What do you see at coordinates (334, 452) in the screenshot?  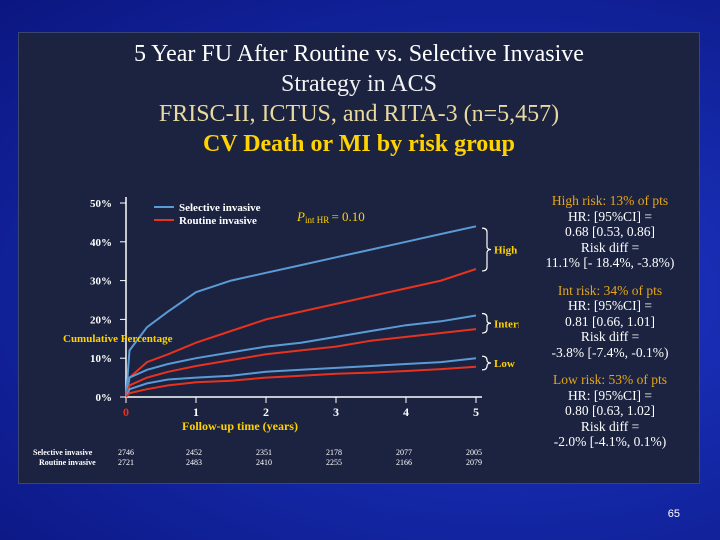 I see `risk-table-cell: 2178` at bounding box center [334, 452].